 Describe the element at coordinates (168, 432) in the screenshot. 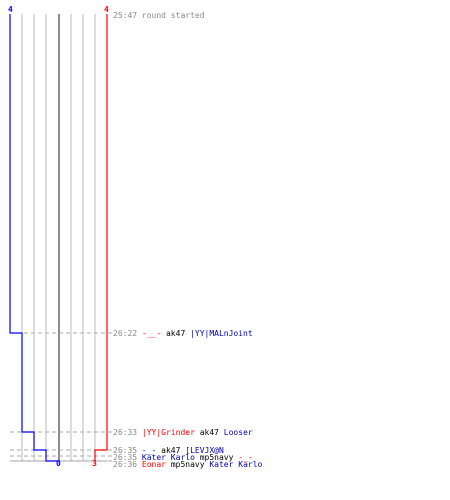

I see `event-player-name: |YY|Grinder` at that location.